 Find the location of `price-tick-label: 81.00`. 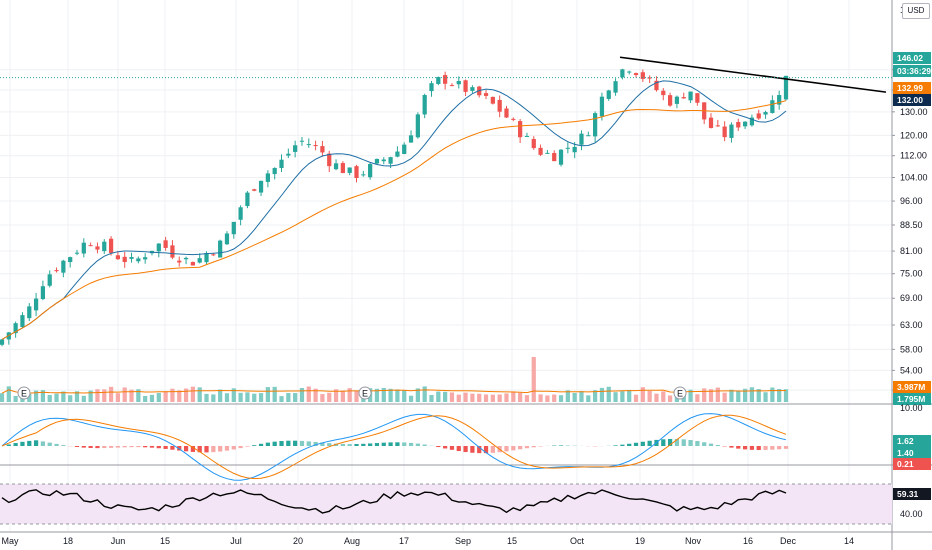

price-tick-label: 81.00 is located at coordinates (911, 251).